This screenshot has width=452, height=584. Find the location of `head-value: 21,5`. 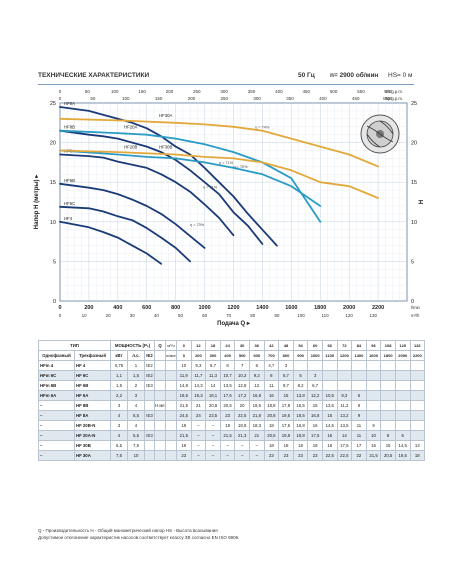

head-value: 21,5 is located at coordinates (184, 405).